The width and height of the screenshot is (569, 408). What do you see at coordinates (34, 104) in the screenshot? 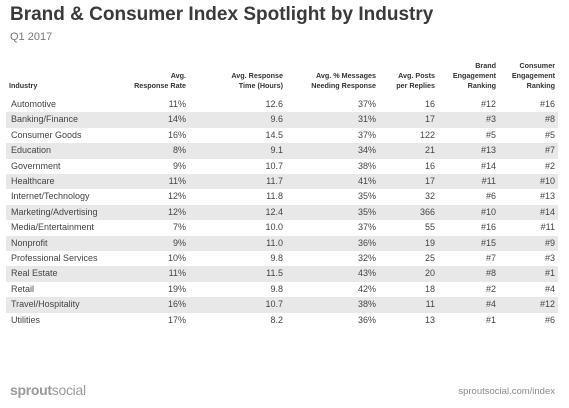
I see `industry-name: Automotive` at bounding box center [34, 104].